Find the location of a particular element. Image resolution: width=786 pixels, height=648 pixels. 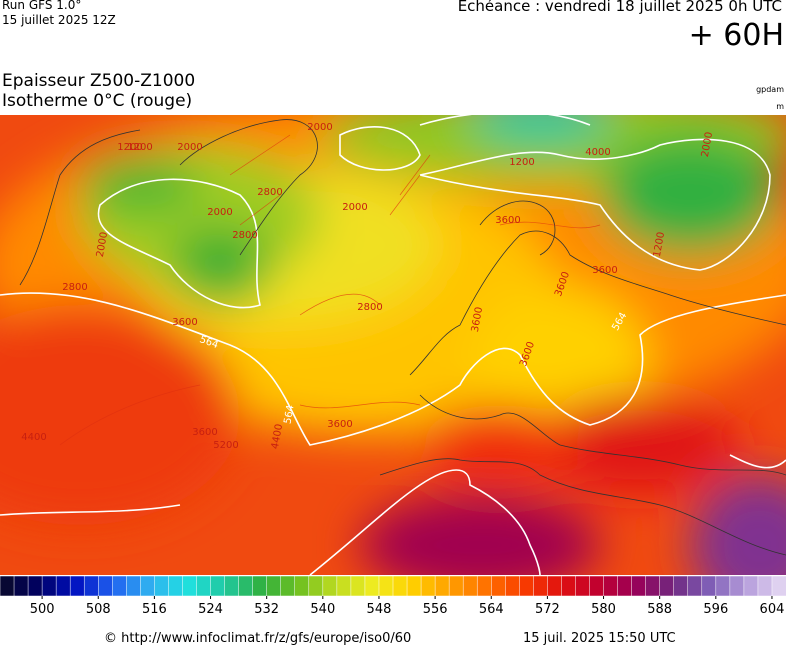

map-subtitle: Isotherme 0°C (rouge) is located at coordinates (97, 101).